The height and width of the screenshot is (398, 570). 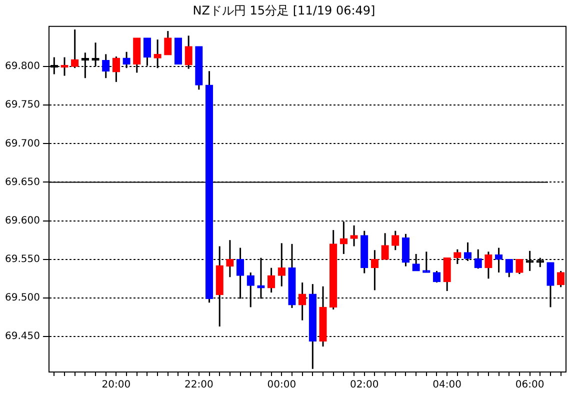 What do you see at coordinates (447, 385) in the screenshot?
I see `x-tick-label: 04:00` at bounding box center [447, 385].